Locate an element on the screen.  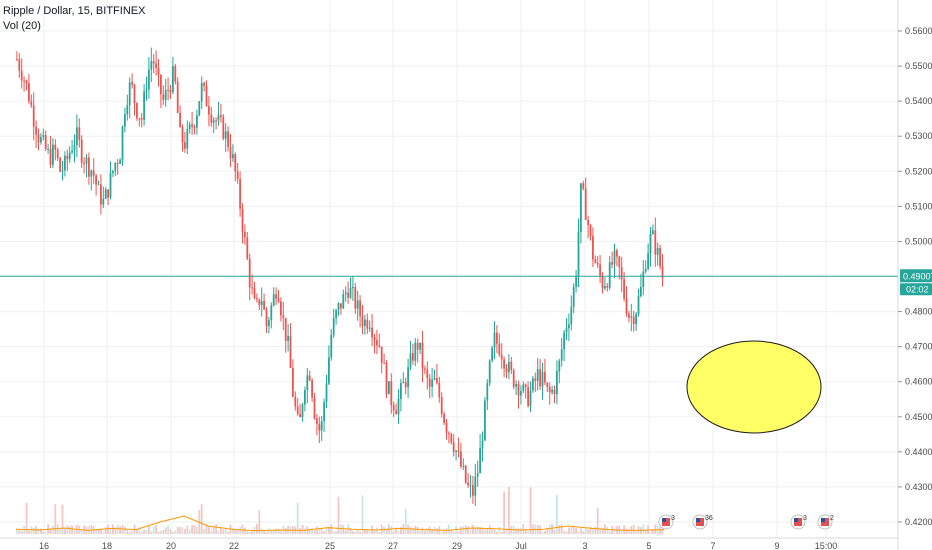
event-flag-icon: 36 is located at coordinates (702, 522).